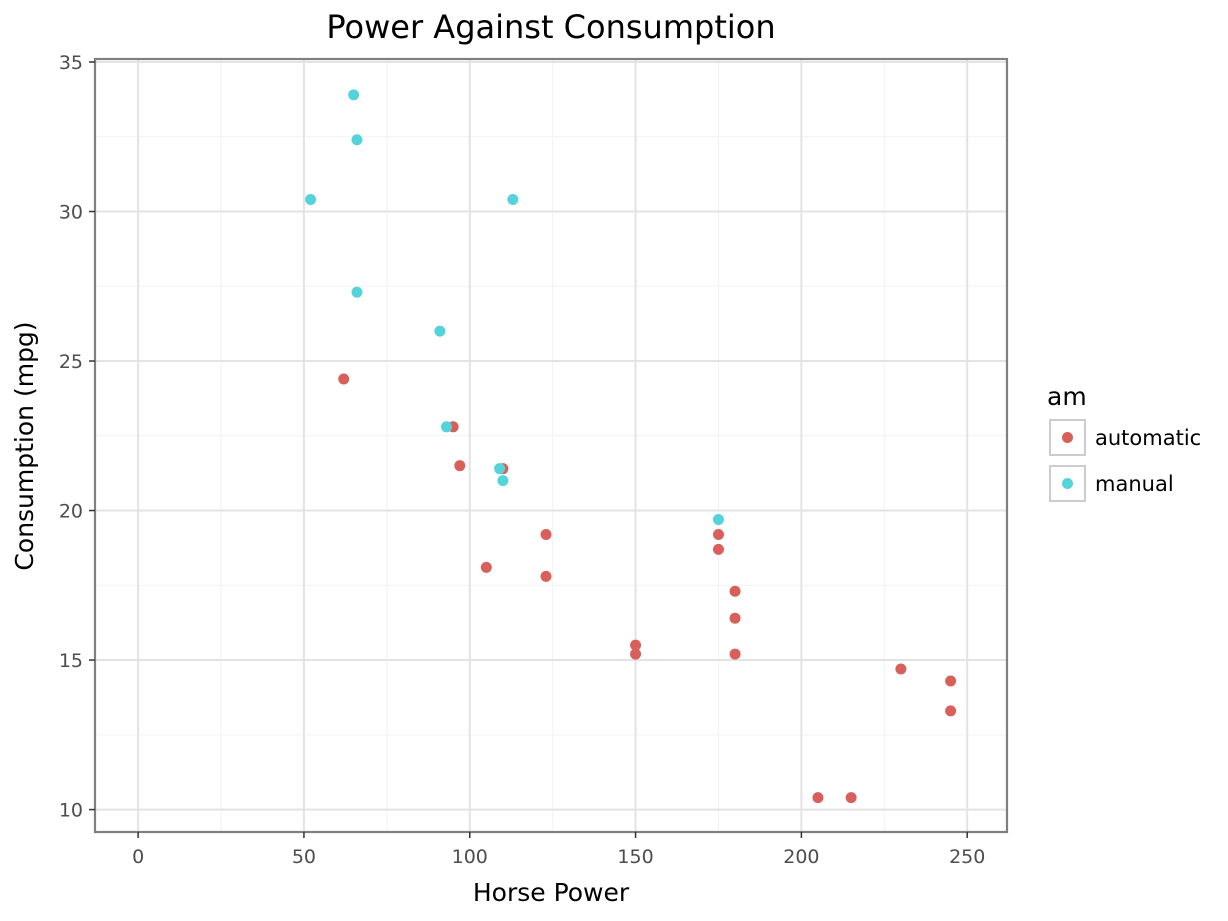 This screenshot has width=1228, height=921. Describe the element at coordinates (71, 213) in the screenshot. I see `y-tick-label: 30` at that location.